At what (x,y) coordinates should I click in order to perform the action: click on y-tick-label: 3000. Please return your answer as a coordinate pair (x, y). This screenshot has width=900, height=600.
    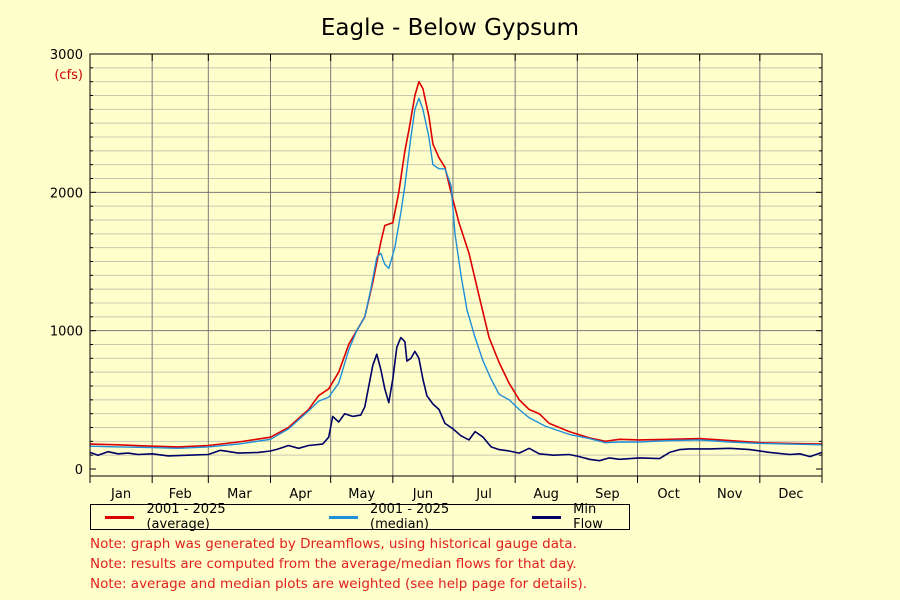
    Looking at the image, I should click on (66, 55).